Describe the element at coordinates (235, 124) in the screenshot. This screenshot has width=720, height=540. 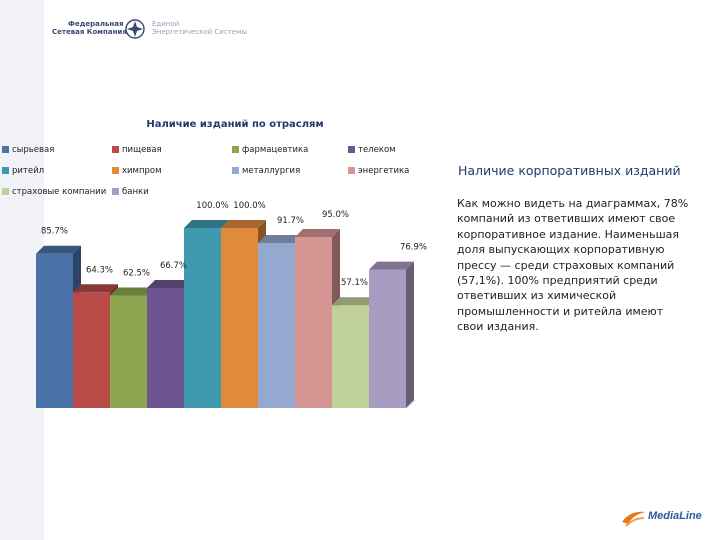
I see `chart-title: Наличие изданий по отраслям` at that location.